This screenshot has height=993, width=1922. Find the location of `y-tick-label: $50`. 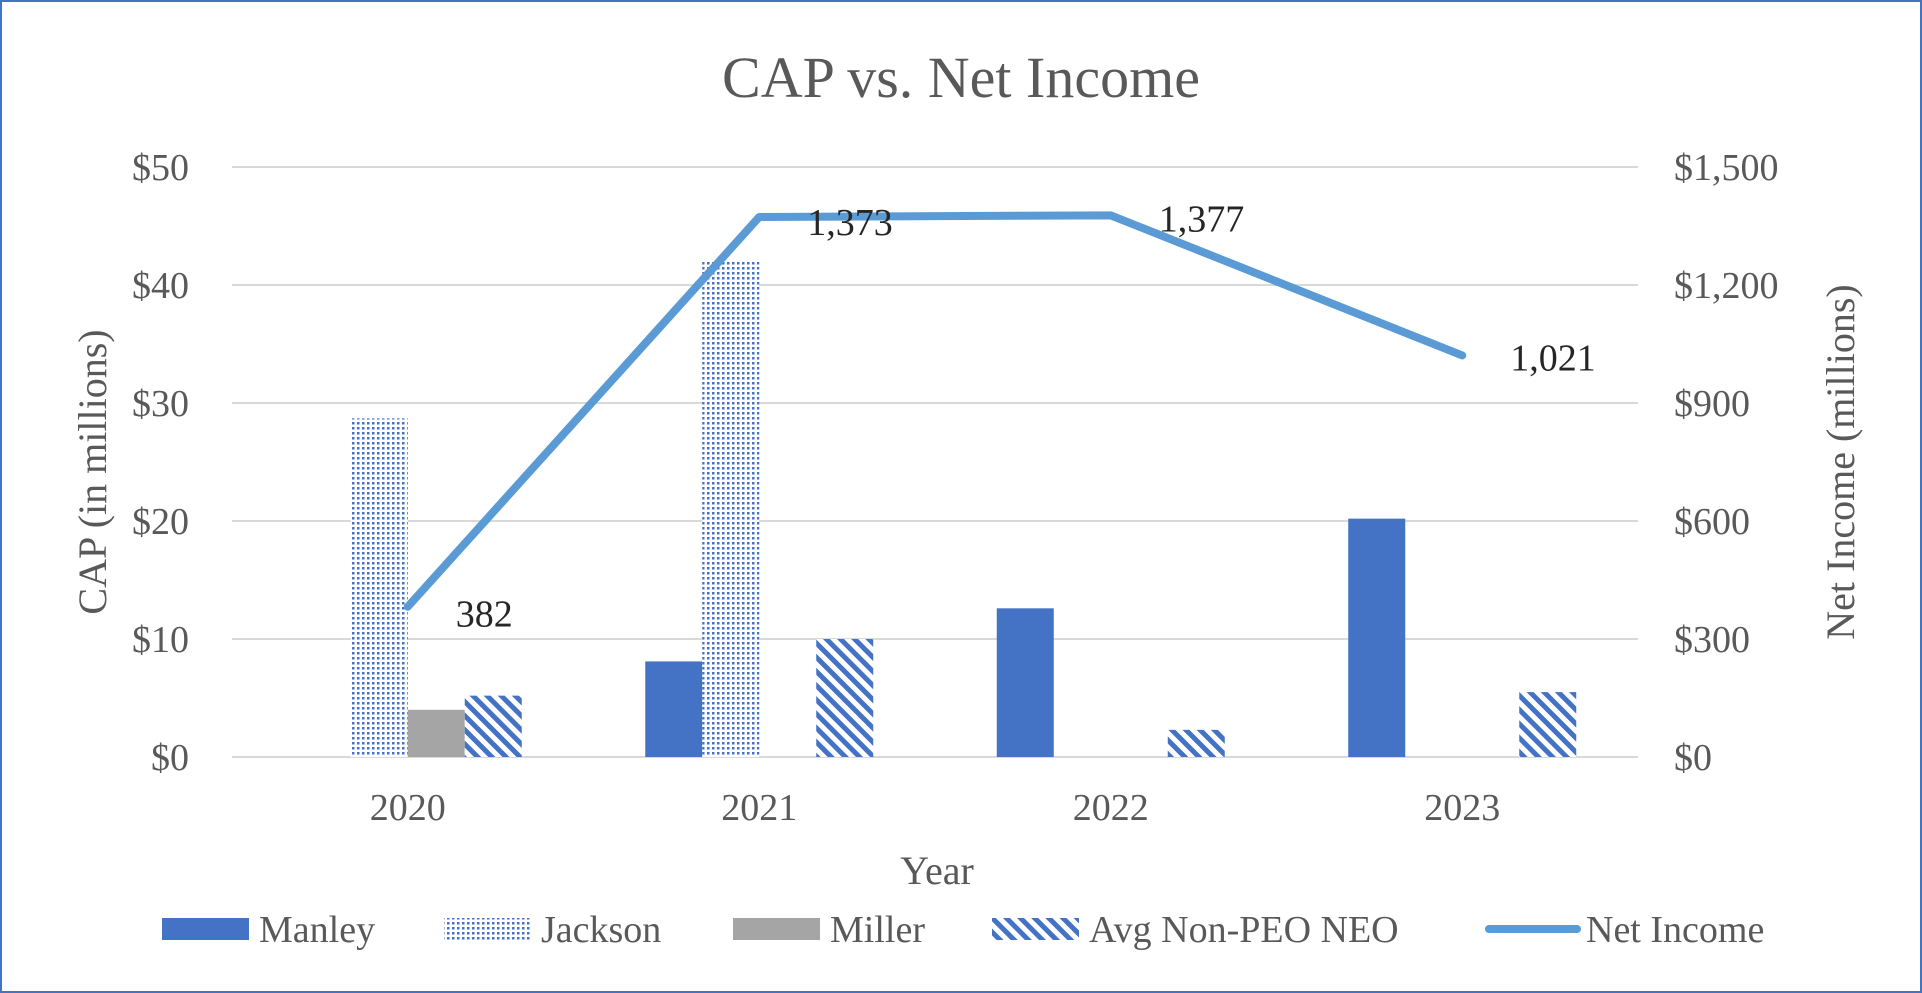

y-tick-label: $50 is located at coordinates (160, 168).